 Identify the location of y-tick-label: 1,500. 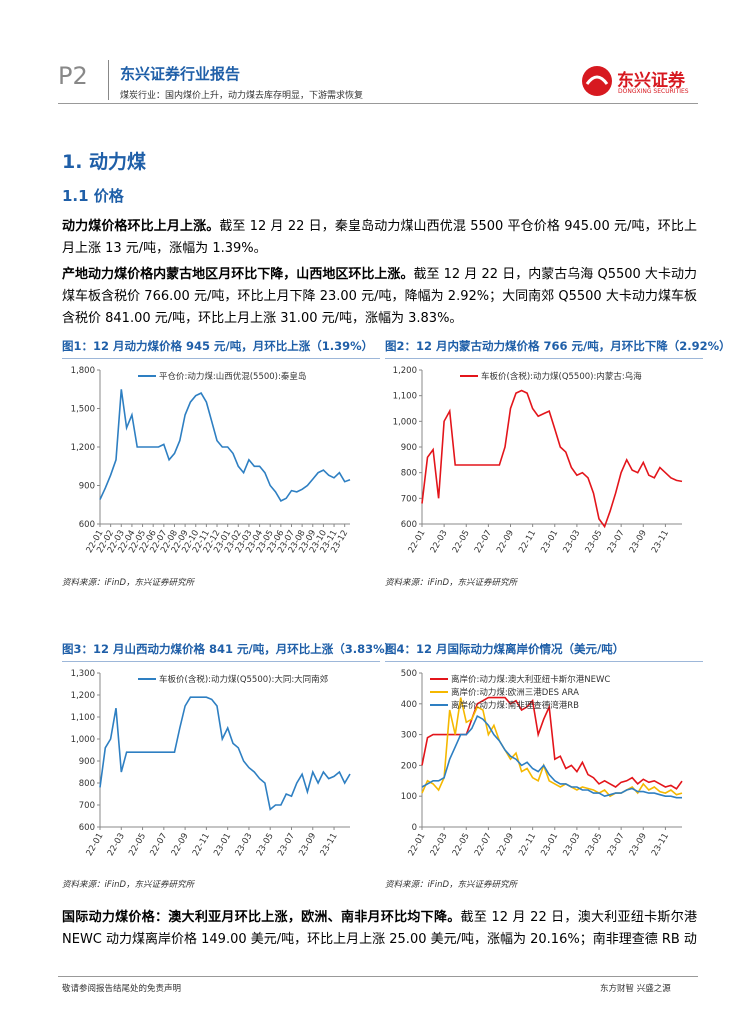
(83, 410).